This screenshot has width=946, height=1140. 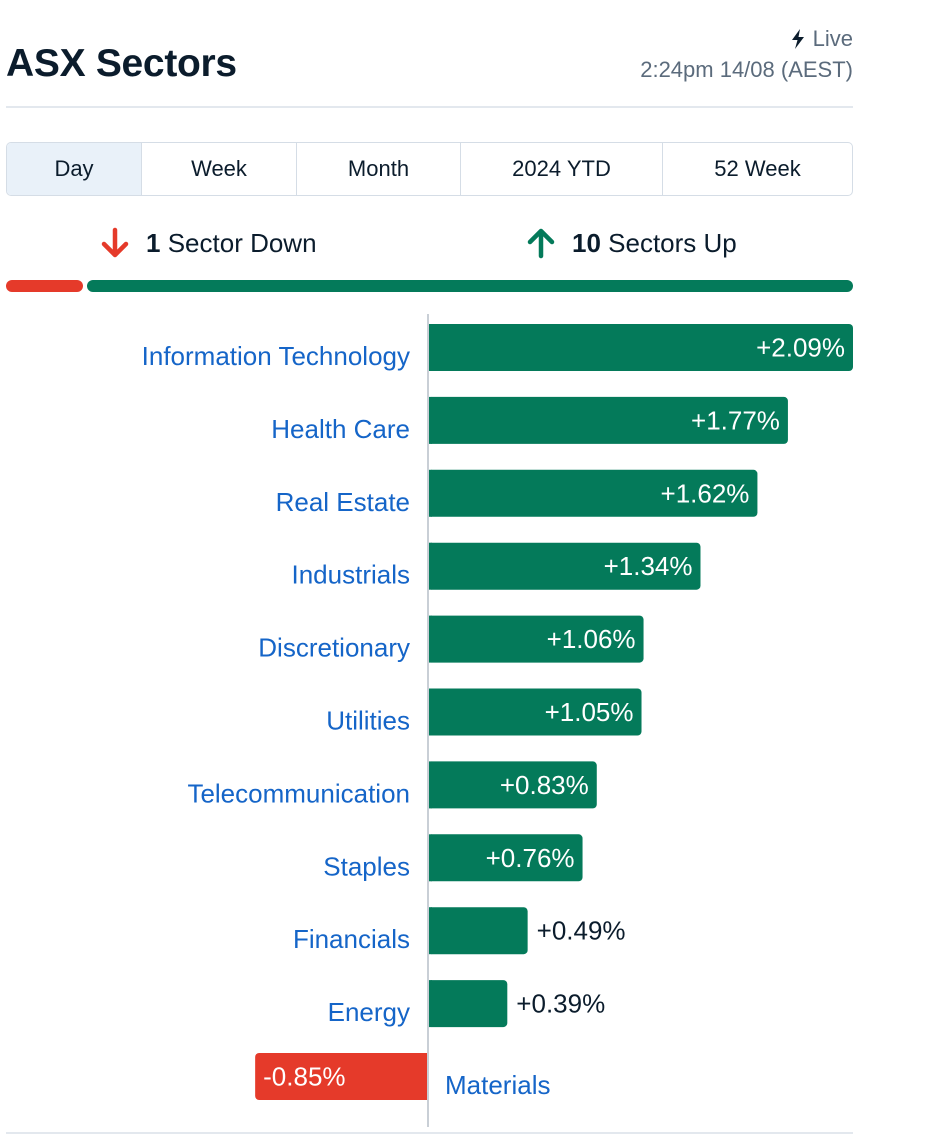 What do you see at coordinates (581, 931) in the screenshot?
I see `value-label: +0.49%` at bounding box center [581, 931].